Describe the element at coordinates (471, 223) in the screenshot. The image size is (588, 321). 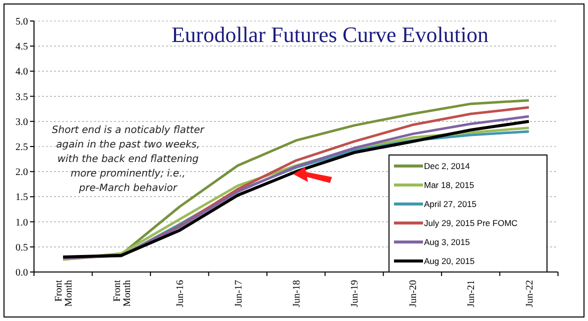
I see `legend-label: July 29, 2015 Pre FOMC` at that location.